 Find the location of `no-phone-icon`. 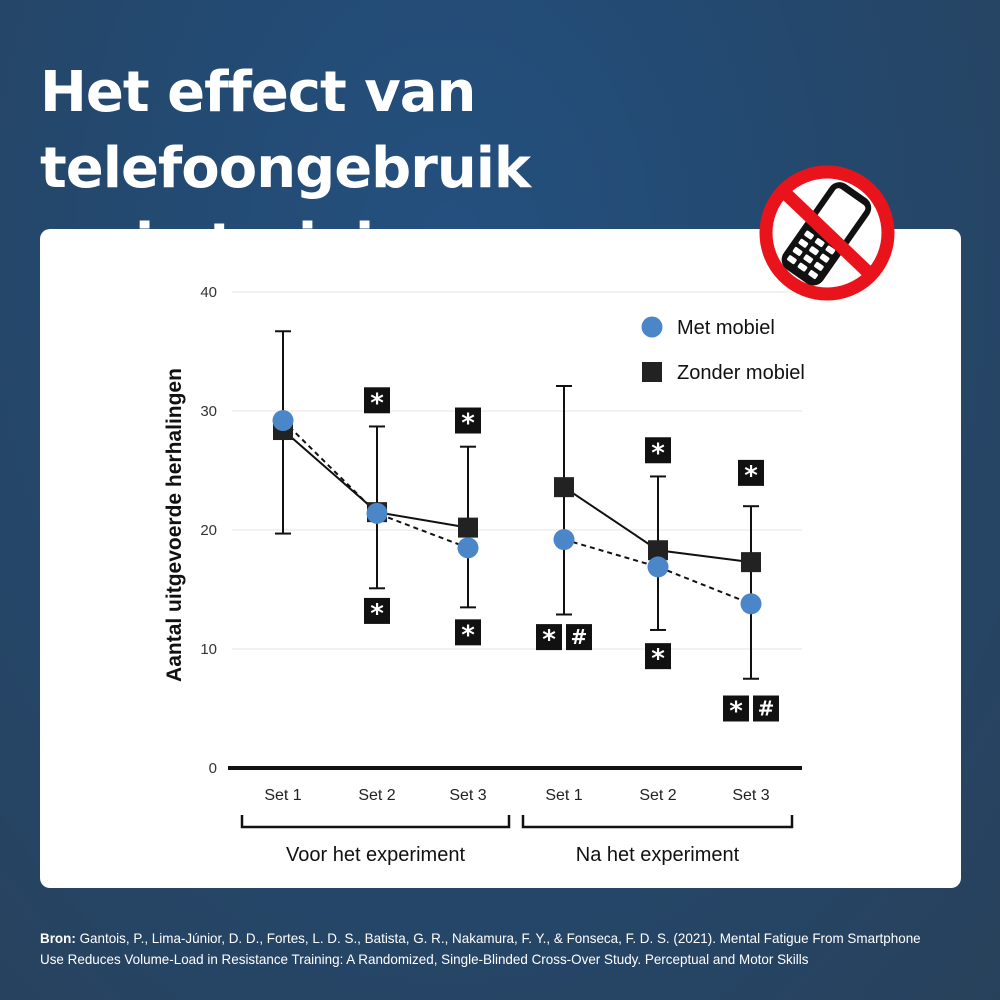

no-phone-icon is located at coordinates (827, 233).